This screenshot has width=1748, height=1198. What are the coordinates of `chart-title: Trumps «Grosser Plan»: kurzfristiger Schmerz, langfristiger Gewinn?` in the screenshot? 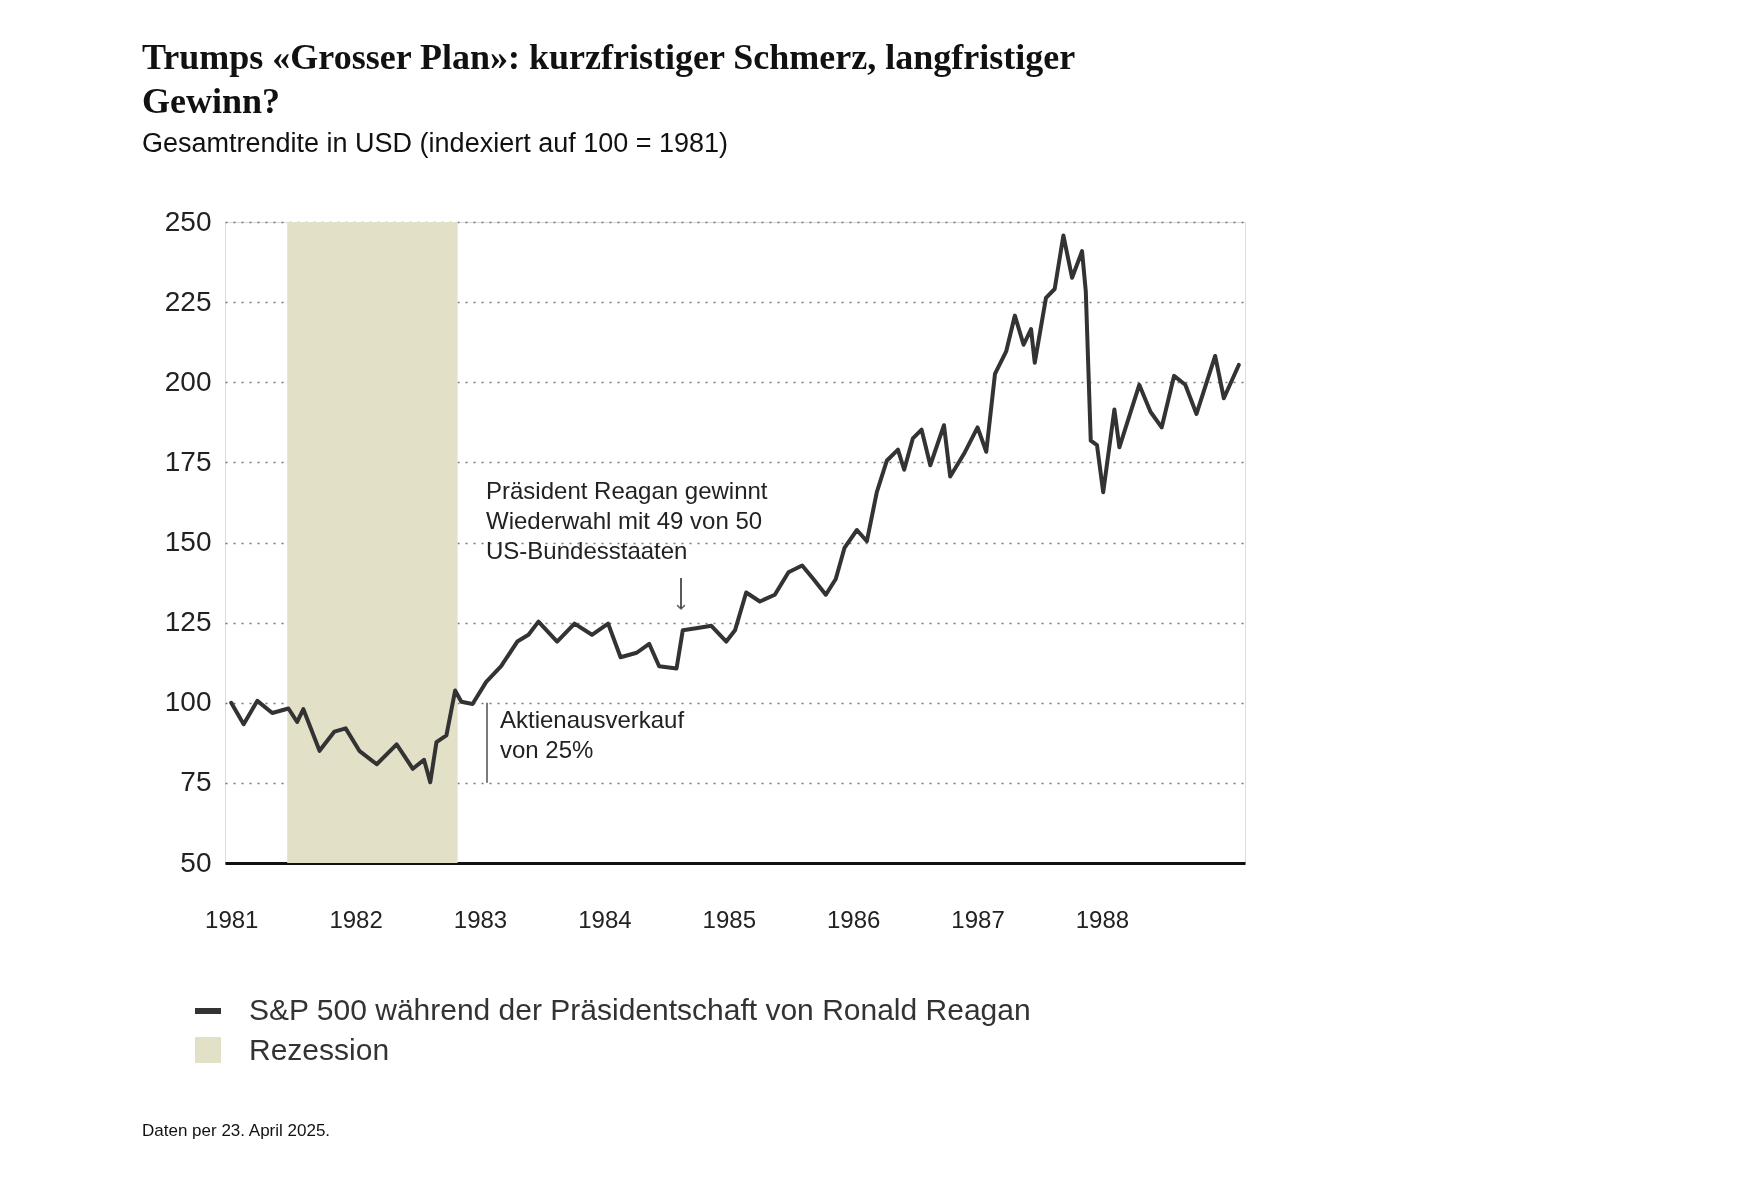 It's located at (609, 79).